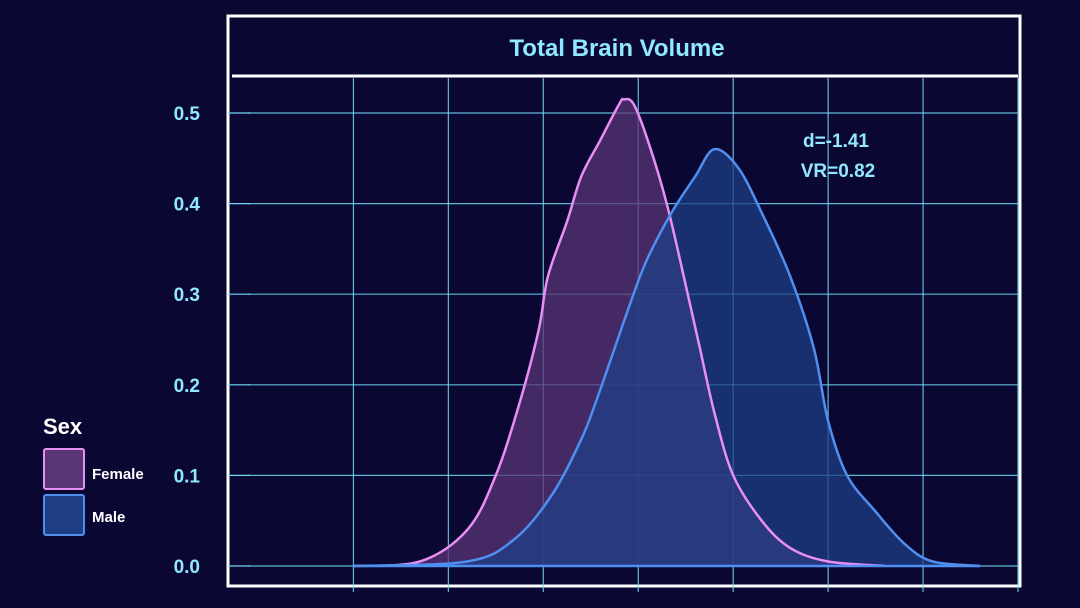 The height and width of the screenshot is (608, 1080). I want to click on legend: Sex Female Male, so click(93, 475).